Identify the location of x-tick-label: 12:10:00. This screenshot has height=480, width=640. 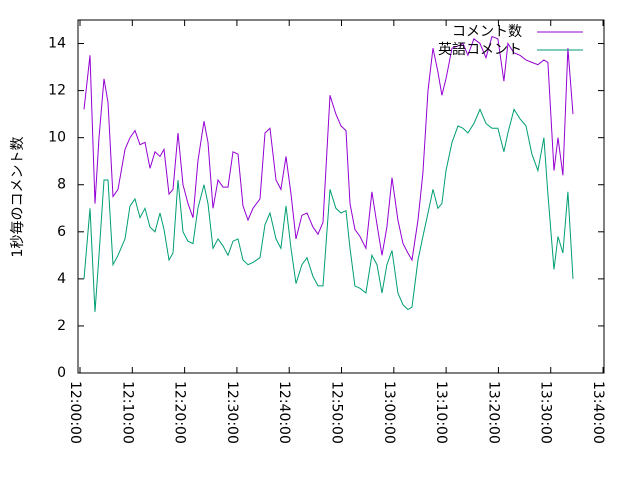
(127, 412).